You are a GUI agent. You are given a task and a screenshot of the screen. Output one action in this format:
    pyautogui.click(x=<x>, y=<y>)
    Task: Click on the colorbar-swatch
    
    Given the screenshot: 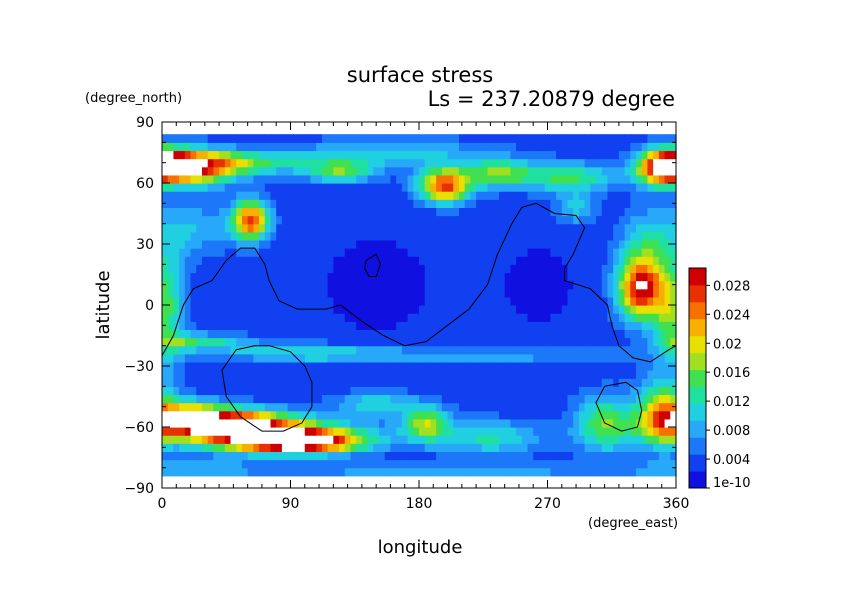 What is the action you would take?
    pyautogui.click(x=697, y=293)
    